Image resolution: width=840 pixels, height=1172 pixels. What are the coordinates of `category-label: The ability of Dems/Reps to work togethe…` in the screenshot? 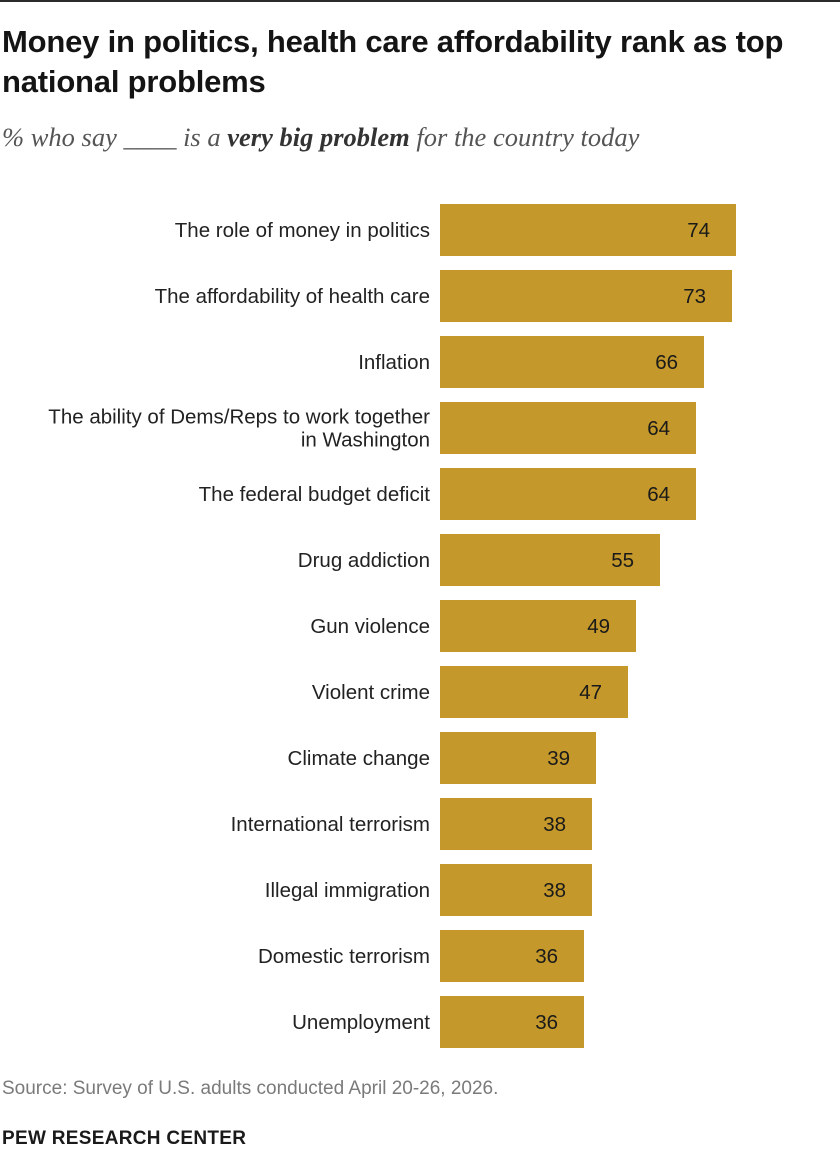 It's located at (239, 417).